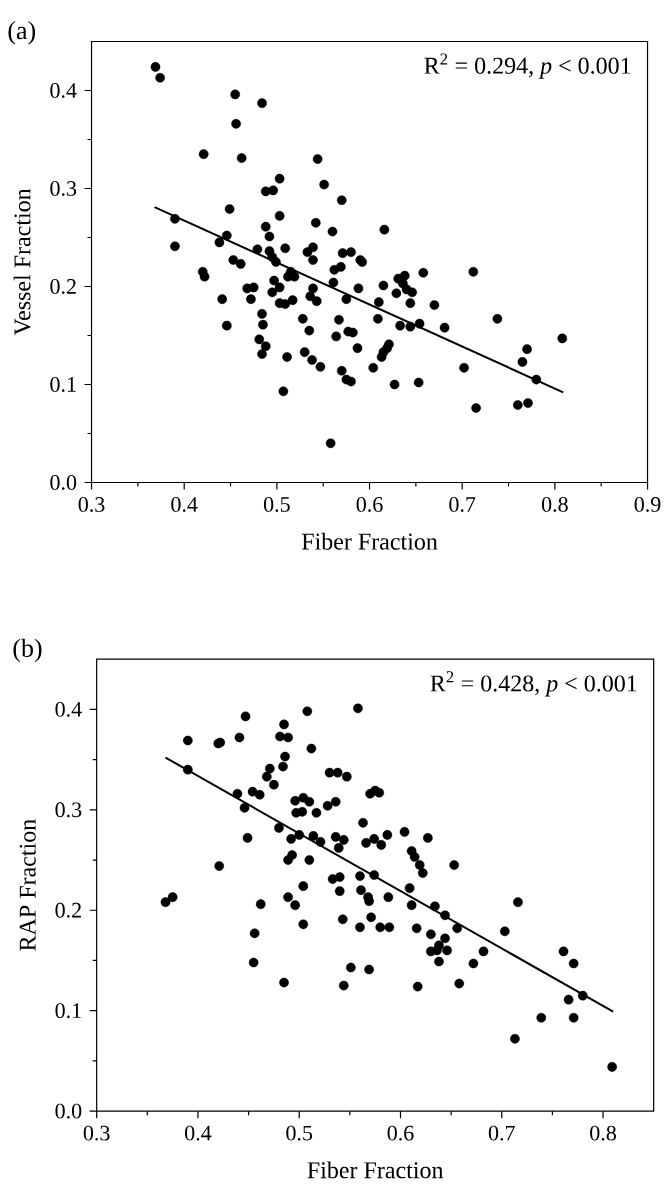 The image size is (669, 1192). What do you see at coordinates (533, 684) in the screenshot?
I see `annotation: R$^{2}$ = 0.428, p < 0.001` at bounding box center [533, 684].